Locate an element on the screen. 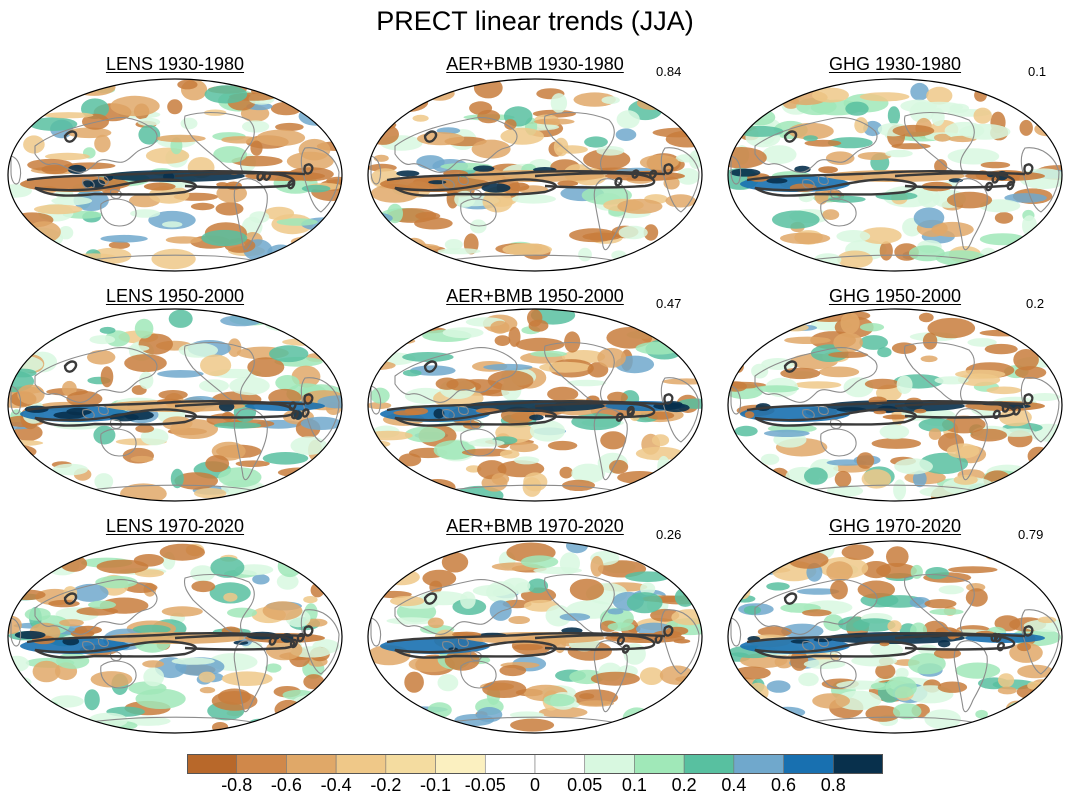 The width and height of the screenshot is (1070, 806). itcz-loop is located at coordinates (476, 417).